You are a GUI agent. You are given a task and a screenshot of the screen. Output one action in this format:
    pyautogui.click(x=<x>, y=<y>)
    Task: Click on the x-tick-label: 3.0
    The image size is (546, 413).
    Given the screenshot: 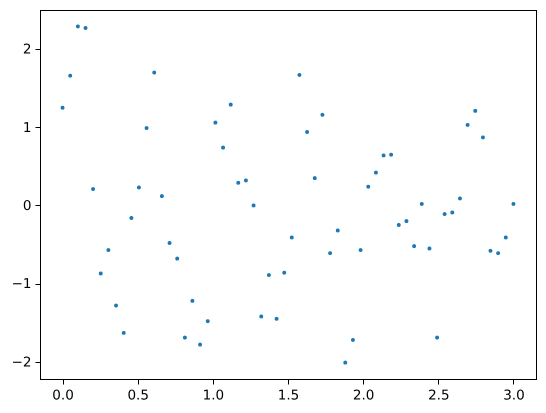 What is the action you would take?
    pyautogui.click(x=514, y=396)
    